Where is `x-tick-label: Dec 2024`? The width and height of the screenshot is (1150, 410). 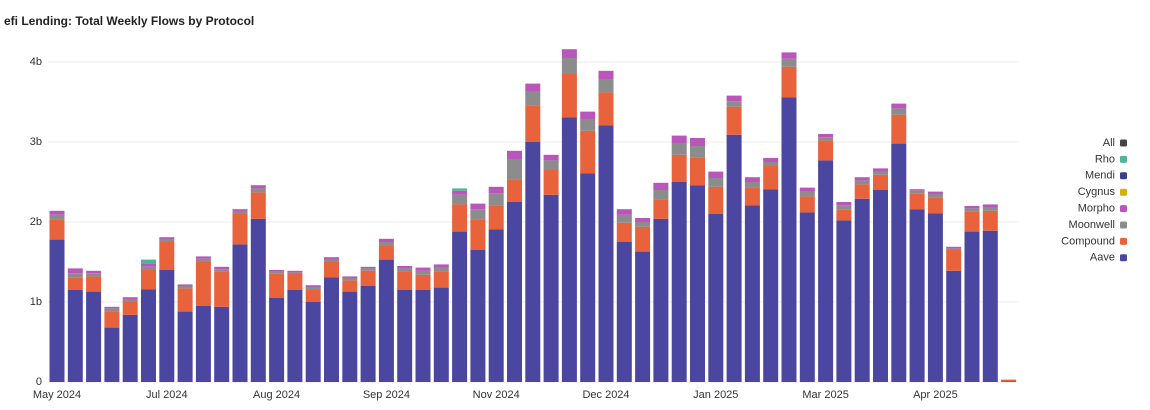
x-tick-label: Dec 2024 is located at coordinates (605, 395).